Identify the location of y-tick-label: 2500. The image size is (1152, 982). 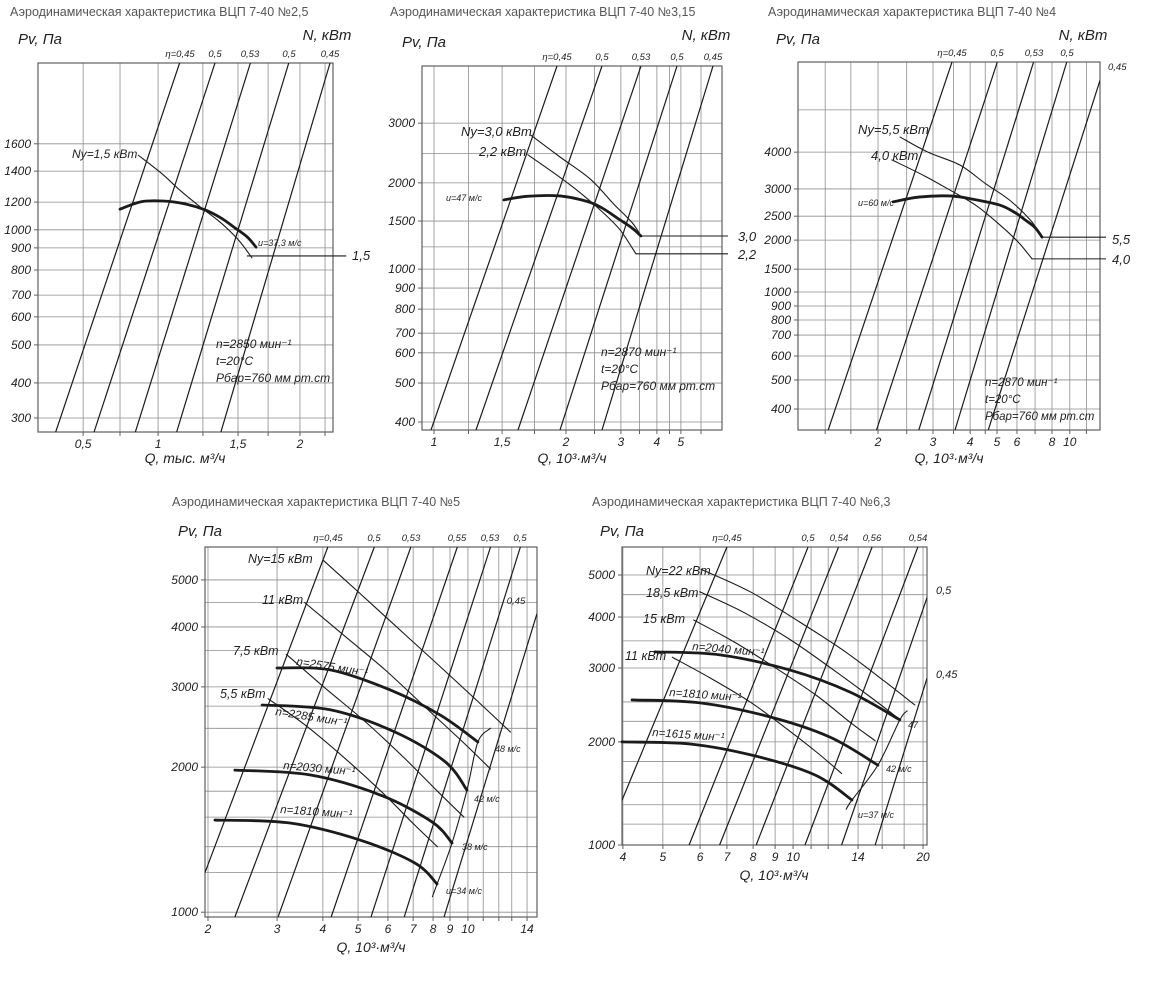
(777, 216).